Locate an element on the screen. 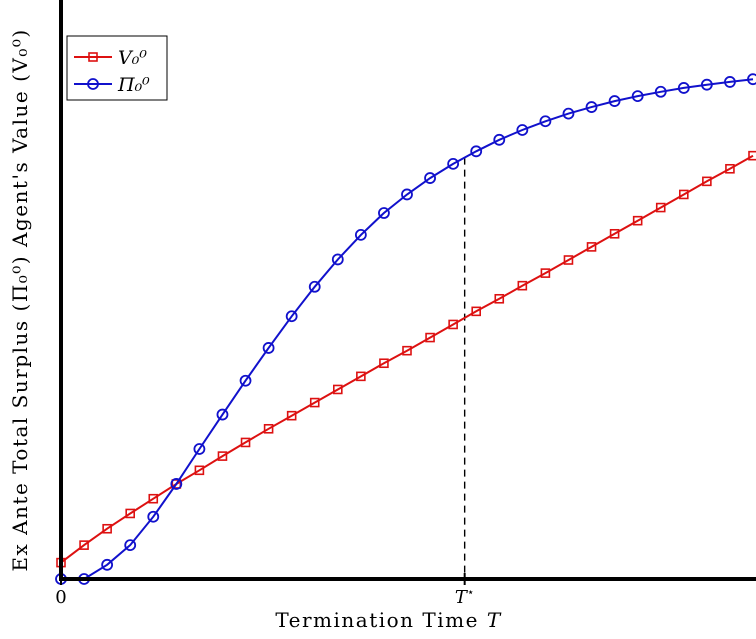  x-ticks: 0 T⋆ is located at coordinates (264, 590).